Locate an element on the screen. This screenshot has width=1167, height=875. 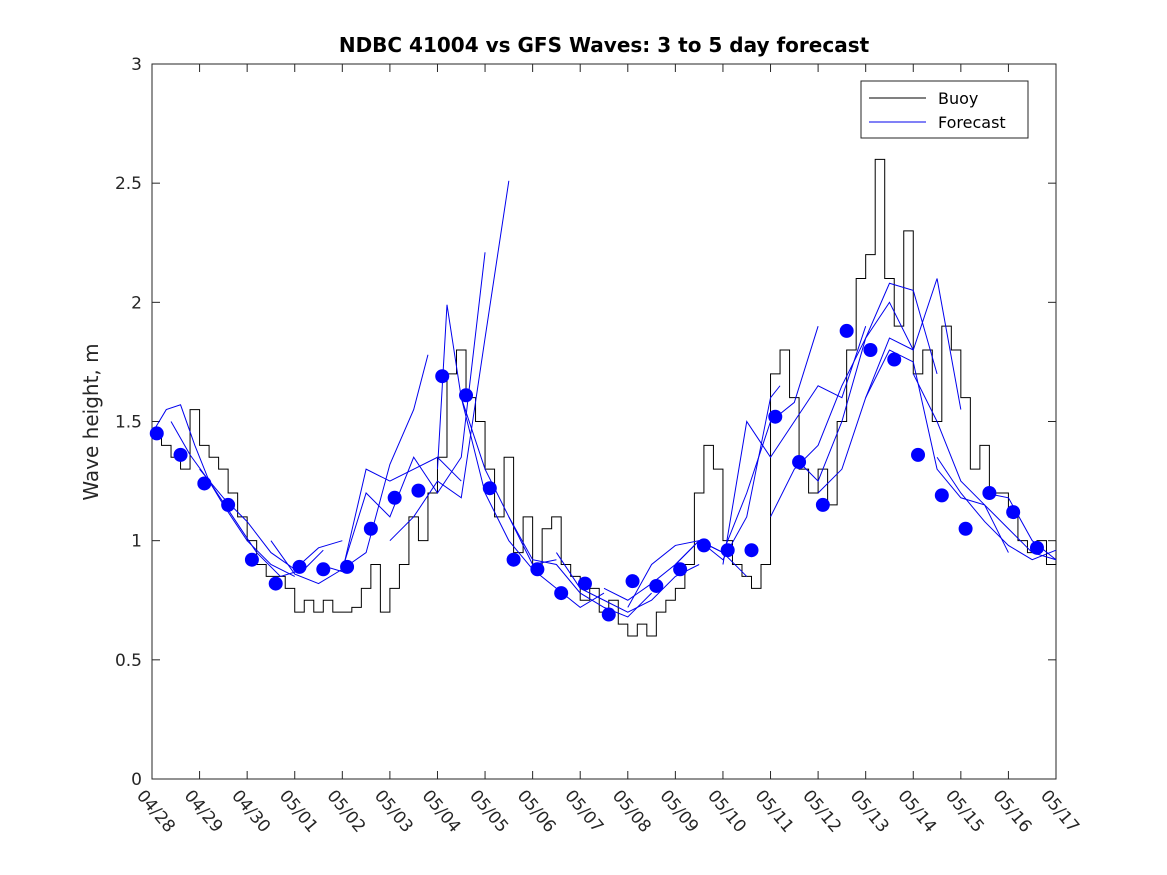
y-tick-label: 3 is located at coordinates (136, 65).